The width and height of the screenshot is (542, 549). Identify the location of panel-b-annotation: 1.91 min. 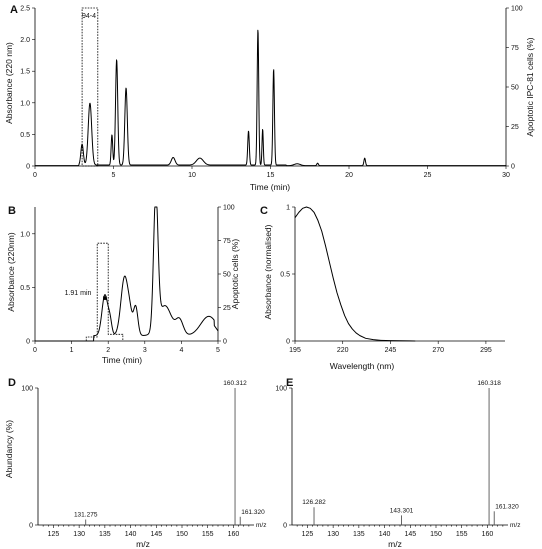
(78, 293).